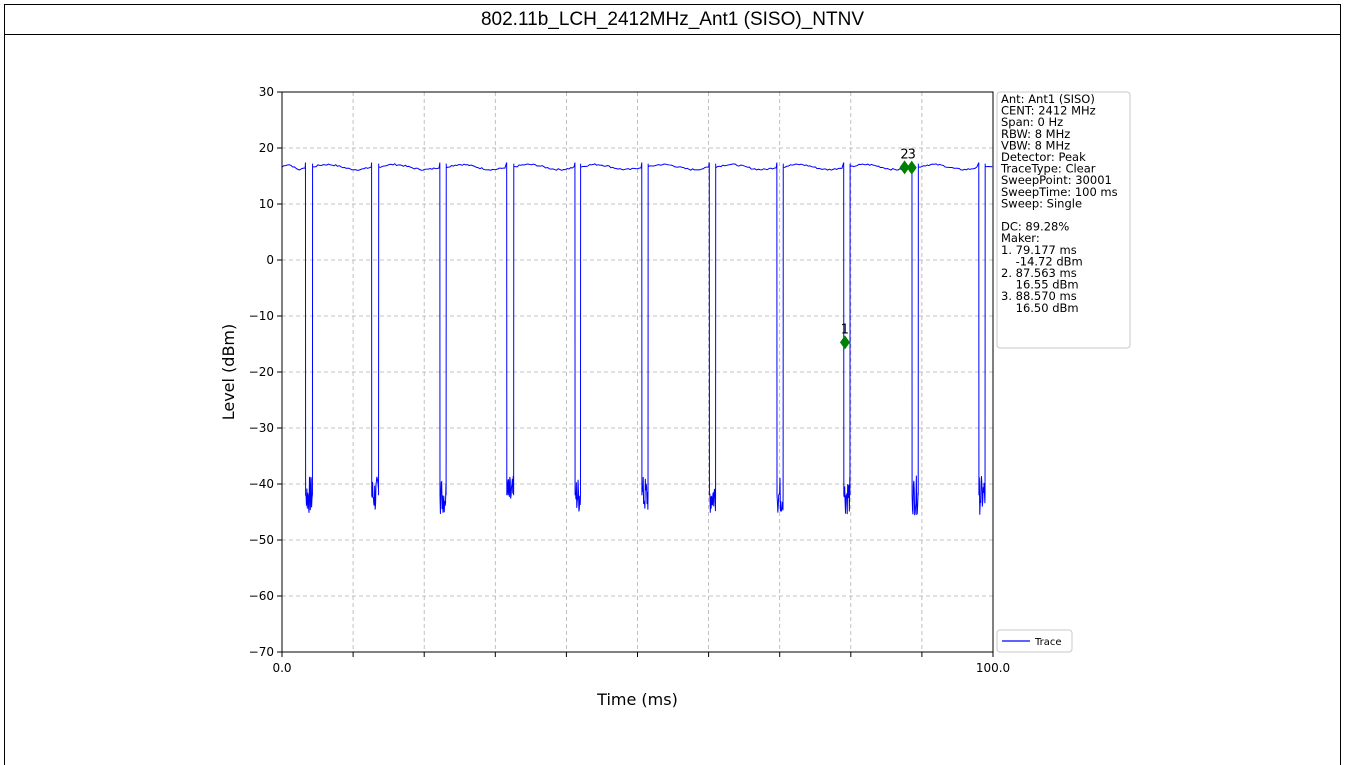 The height and width of the screenshot is (765, 1345). I want to click on title-cell: 802.11b_LCH_2412MHz_Ant1 (SISO)_NTNV, so click(672, 19).